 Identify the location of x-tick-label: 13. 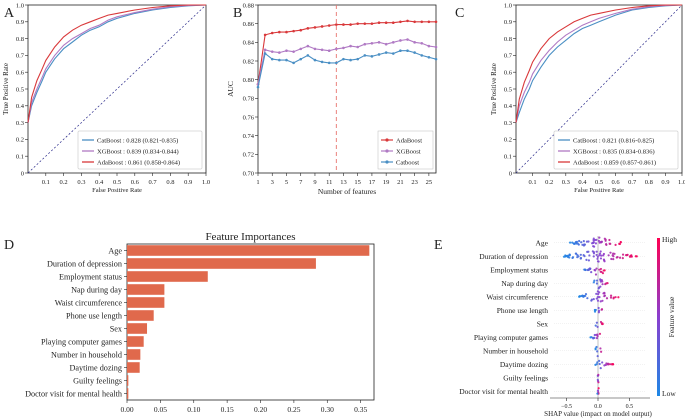
(343, 182).